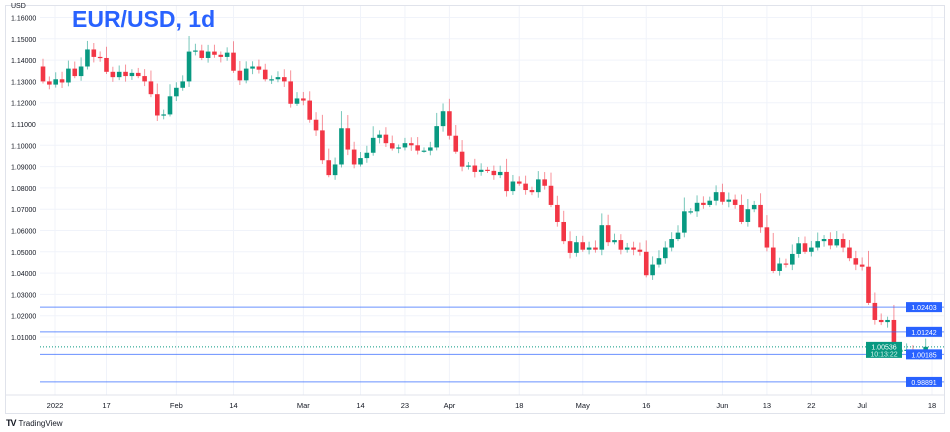 The height and width of the screenshot is (432, 950). What do you see at coordinates (18, 6) in the screenshot?
I see `currency-label: USD` at bounding box center [18, 6].